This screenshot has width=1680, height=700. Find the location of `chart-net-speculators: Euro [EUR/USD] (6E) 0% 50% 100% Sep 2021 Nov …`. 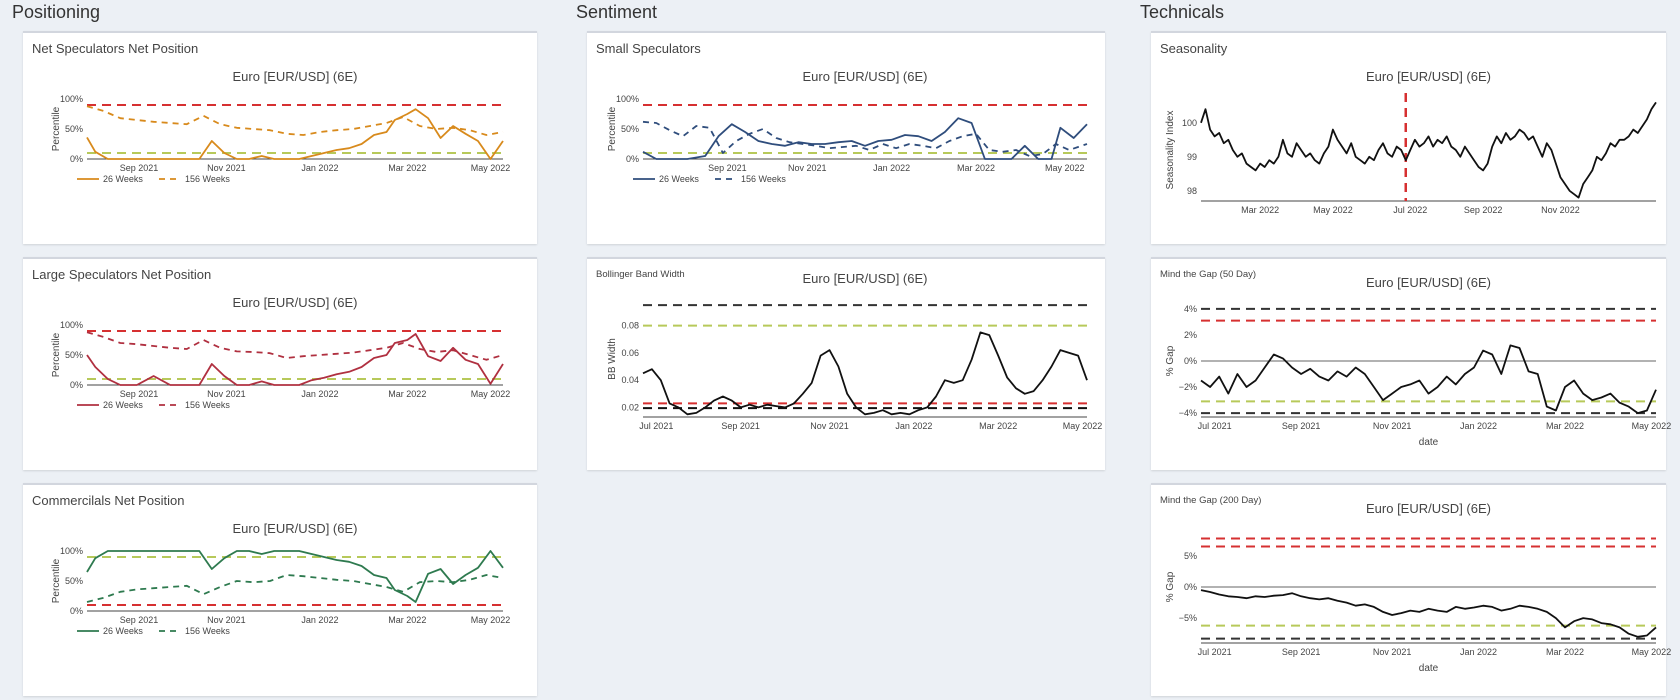

chart-net-speculators: Euro [EUR/USD] (6E) 0% 50% 100% Sep 2021 Nov … is located at coordinates (281, 126).